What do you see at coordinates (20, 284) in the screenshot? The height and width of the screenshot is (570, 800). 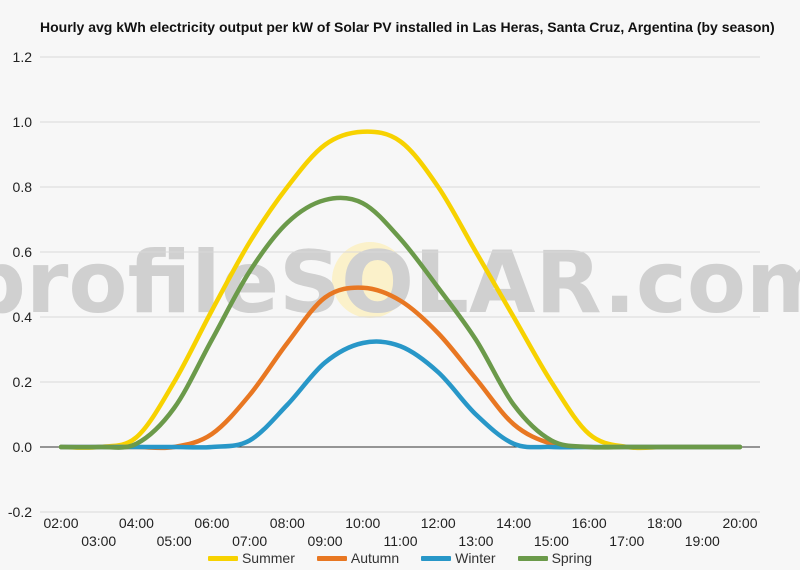 I see `y-axis-ticks: -0.2 0.0 0.2 0.4 0.6 0.8 1.0 1.2` at bounding box center [20, 284].